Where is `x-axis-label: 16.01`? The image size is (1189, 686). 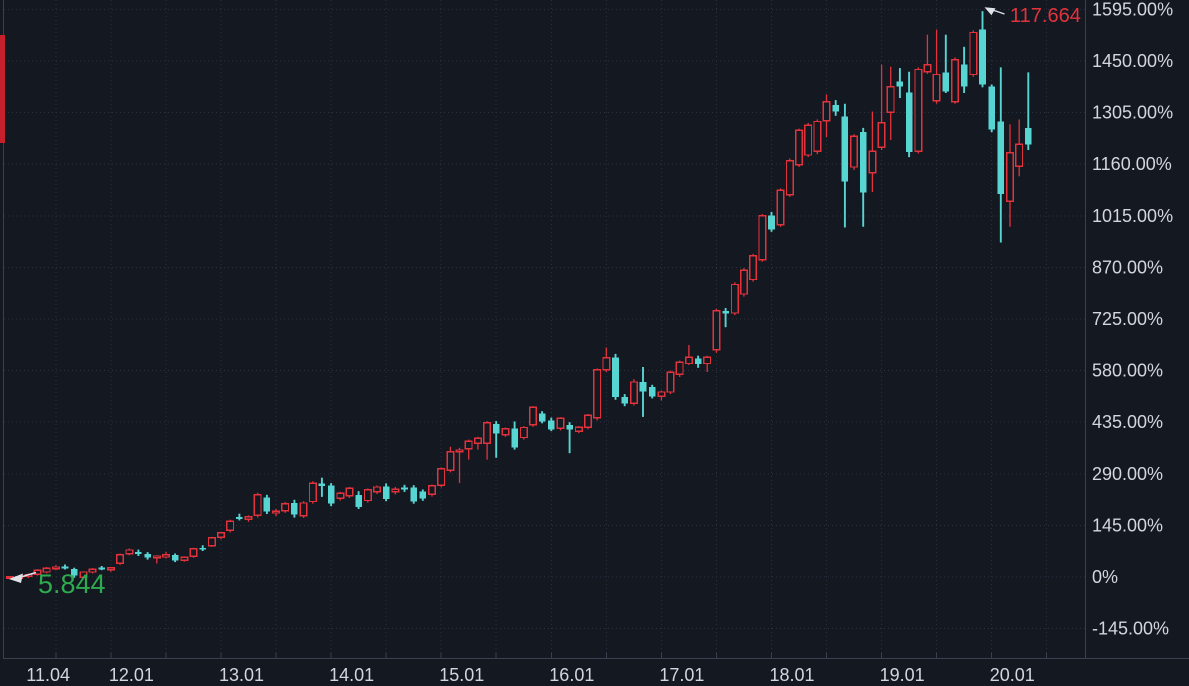 x-axis-label: 16.01 is located at coordinates (571, 675).